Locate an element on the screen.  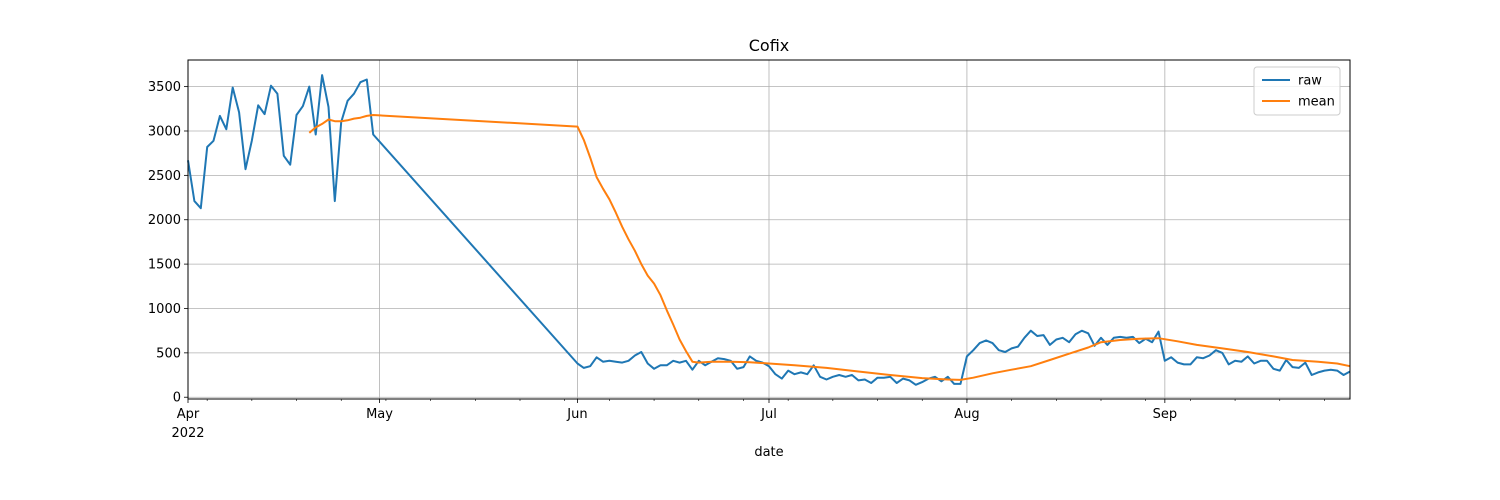
x-tick-label: Jun is located at coordinates (576, 414).